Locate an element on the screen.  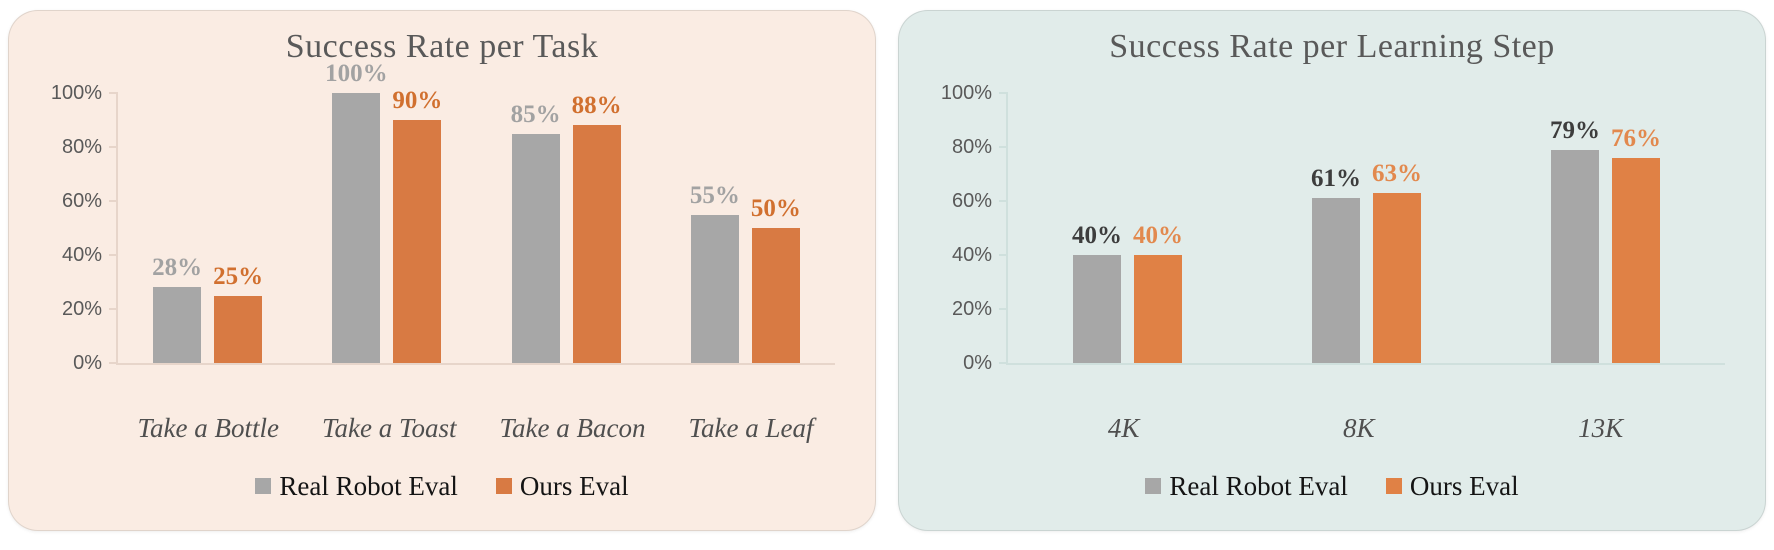
bar-slot: 55% is located at coordinates (714, 228).